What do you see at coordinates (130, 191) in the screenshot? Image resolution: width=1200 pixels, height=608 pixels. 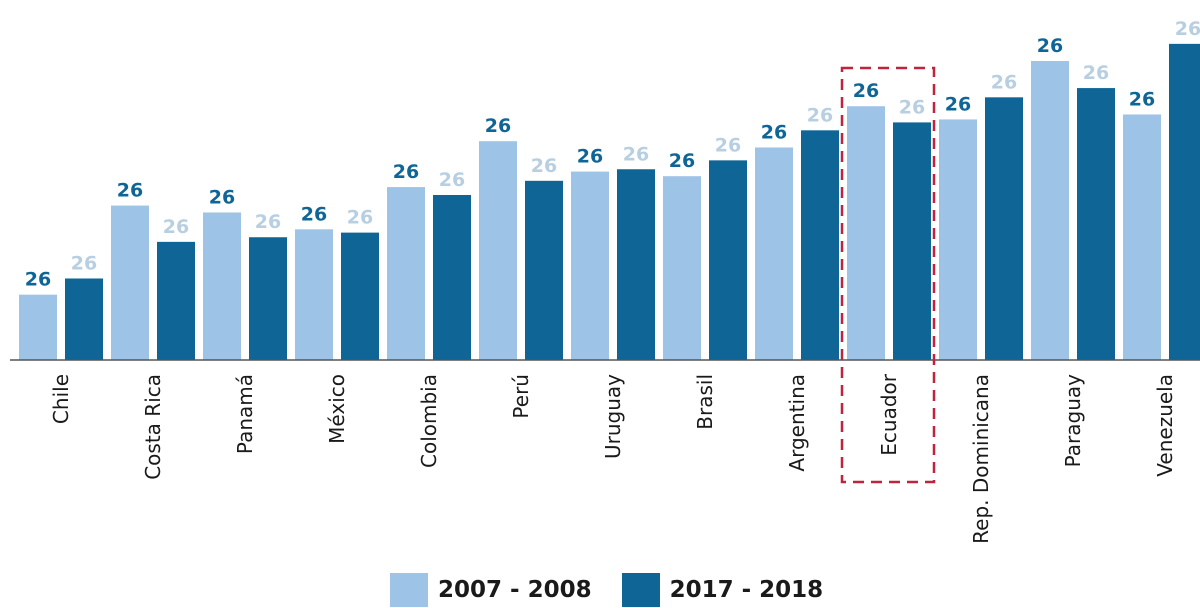 I see `data-label-costa-rica-1: 26` at bounding box center [130, 191].